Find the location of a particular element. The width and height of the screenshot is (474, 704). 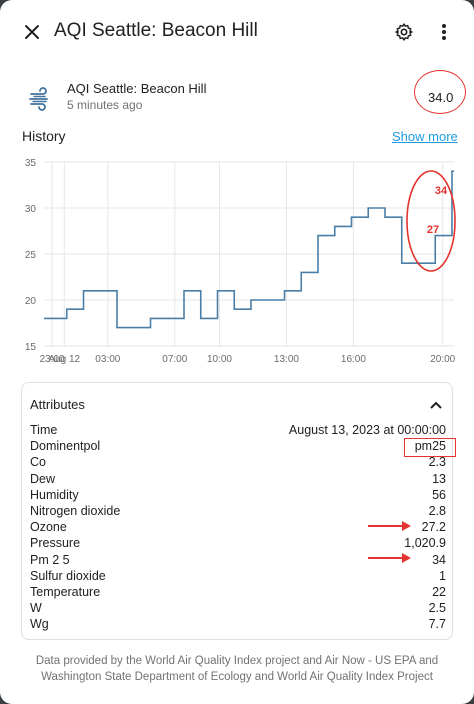

close-button is located at coordinates (32, 32).